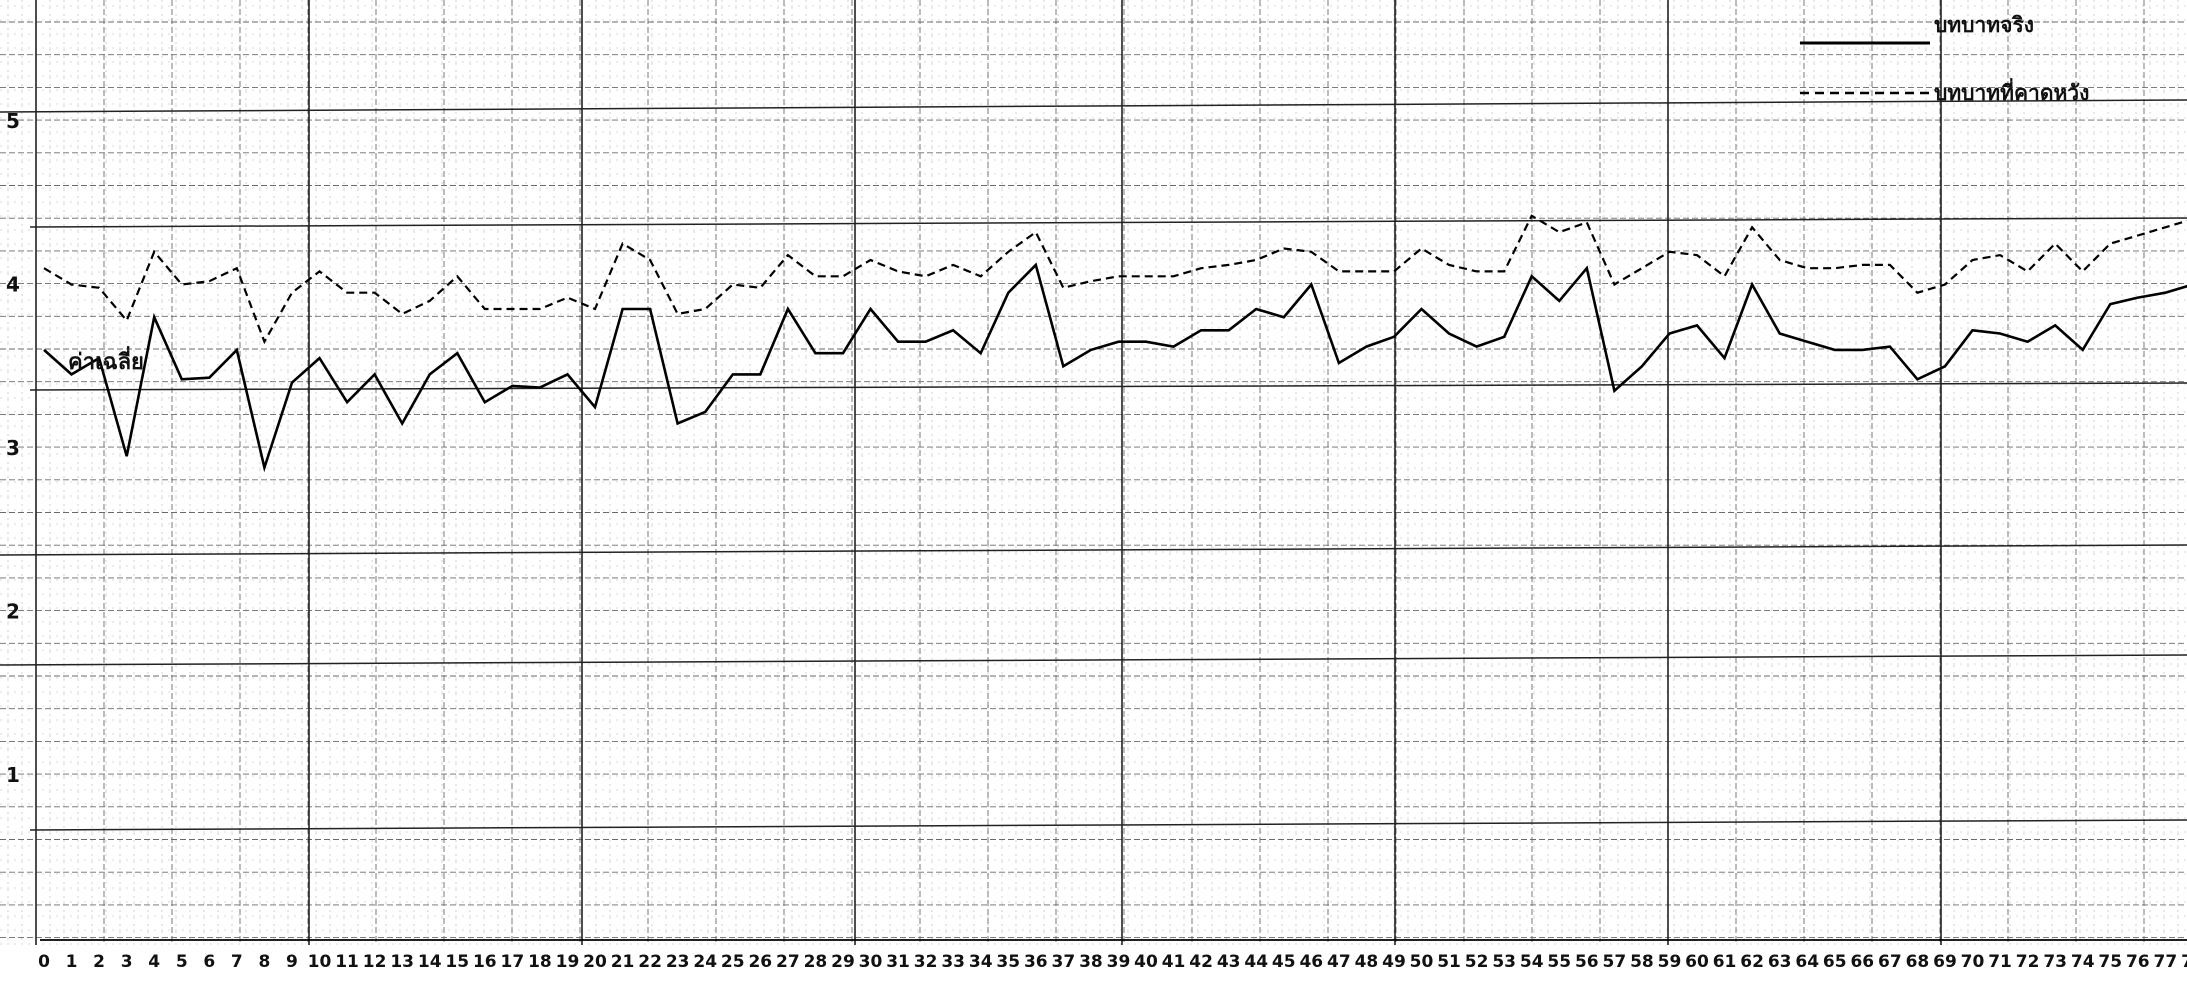 The image size is (2187, 981). I want to click on x-tick-label: 20, so click(595, 962).